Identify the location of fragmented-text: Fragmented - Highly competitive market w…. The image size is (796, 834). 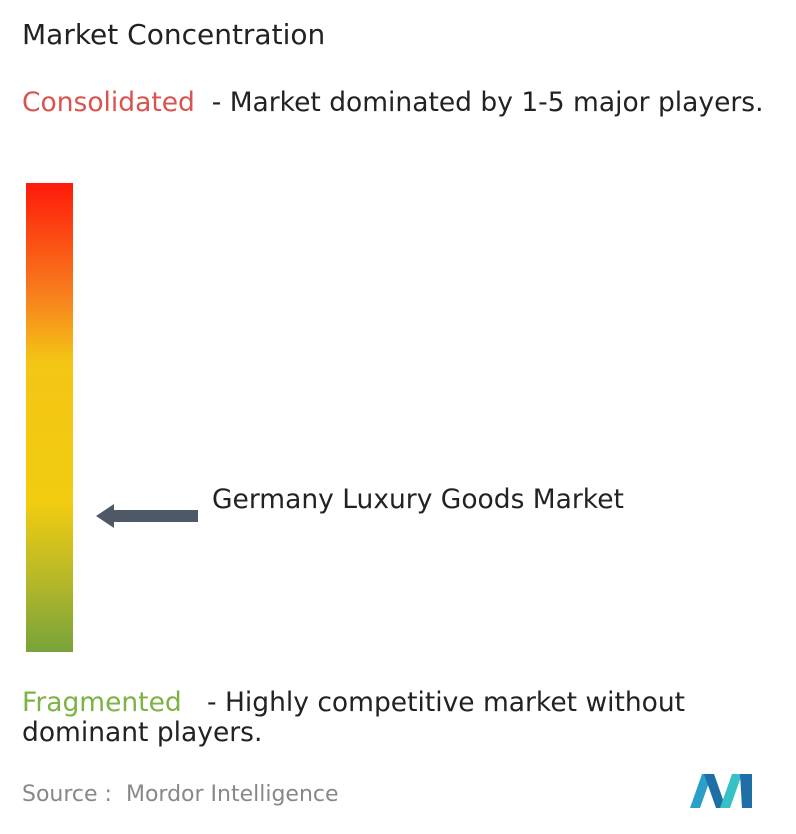
(407, 718).